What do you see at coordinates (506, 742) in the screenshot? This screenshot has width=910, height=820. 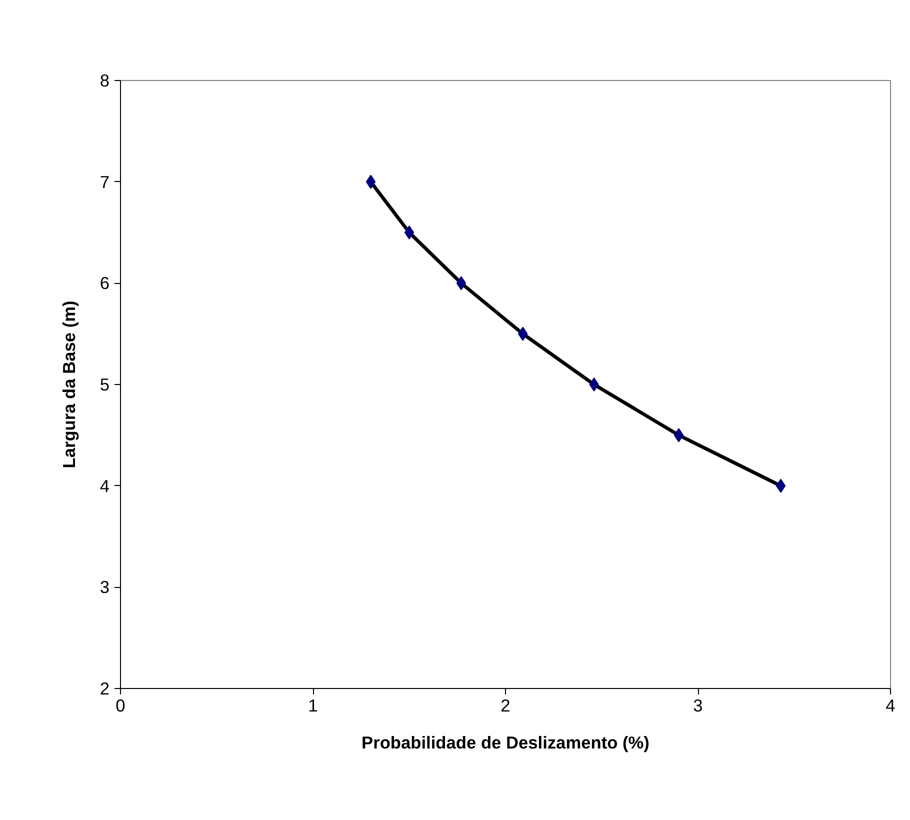 I see `x-axis-title: Probabilidade de Deslizamento (%)` at bounding box center [506, 742].